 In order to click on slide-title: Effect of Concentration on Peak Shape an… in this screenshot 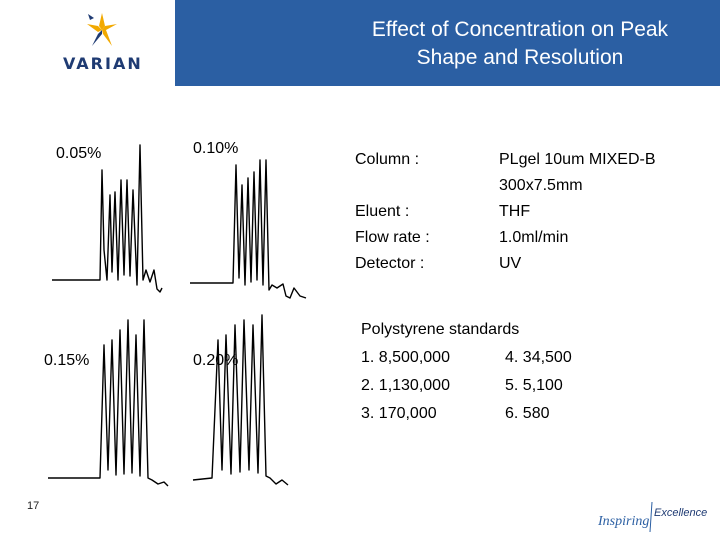, I will do `click(515, 44)`.